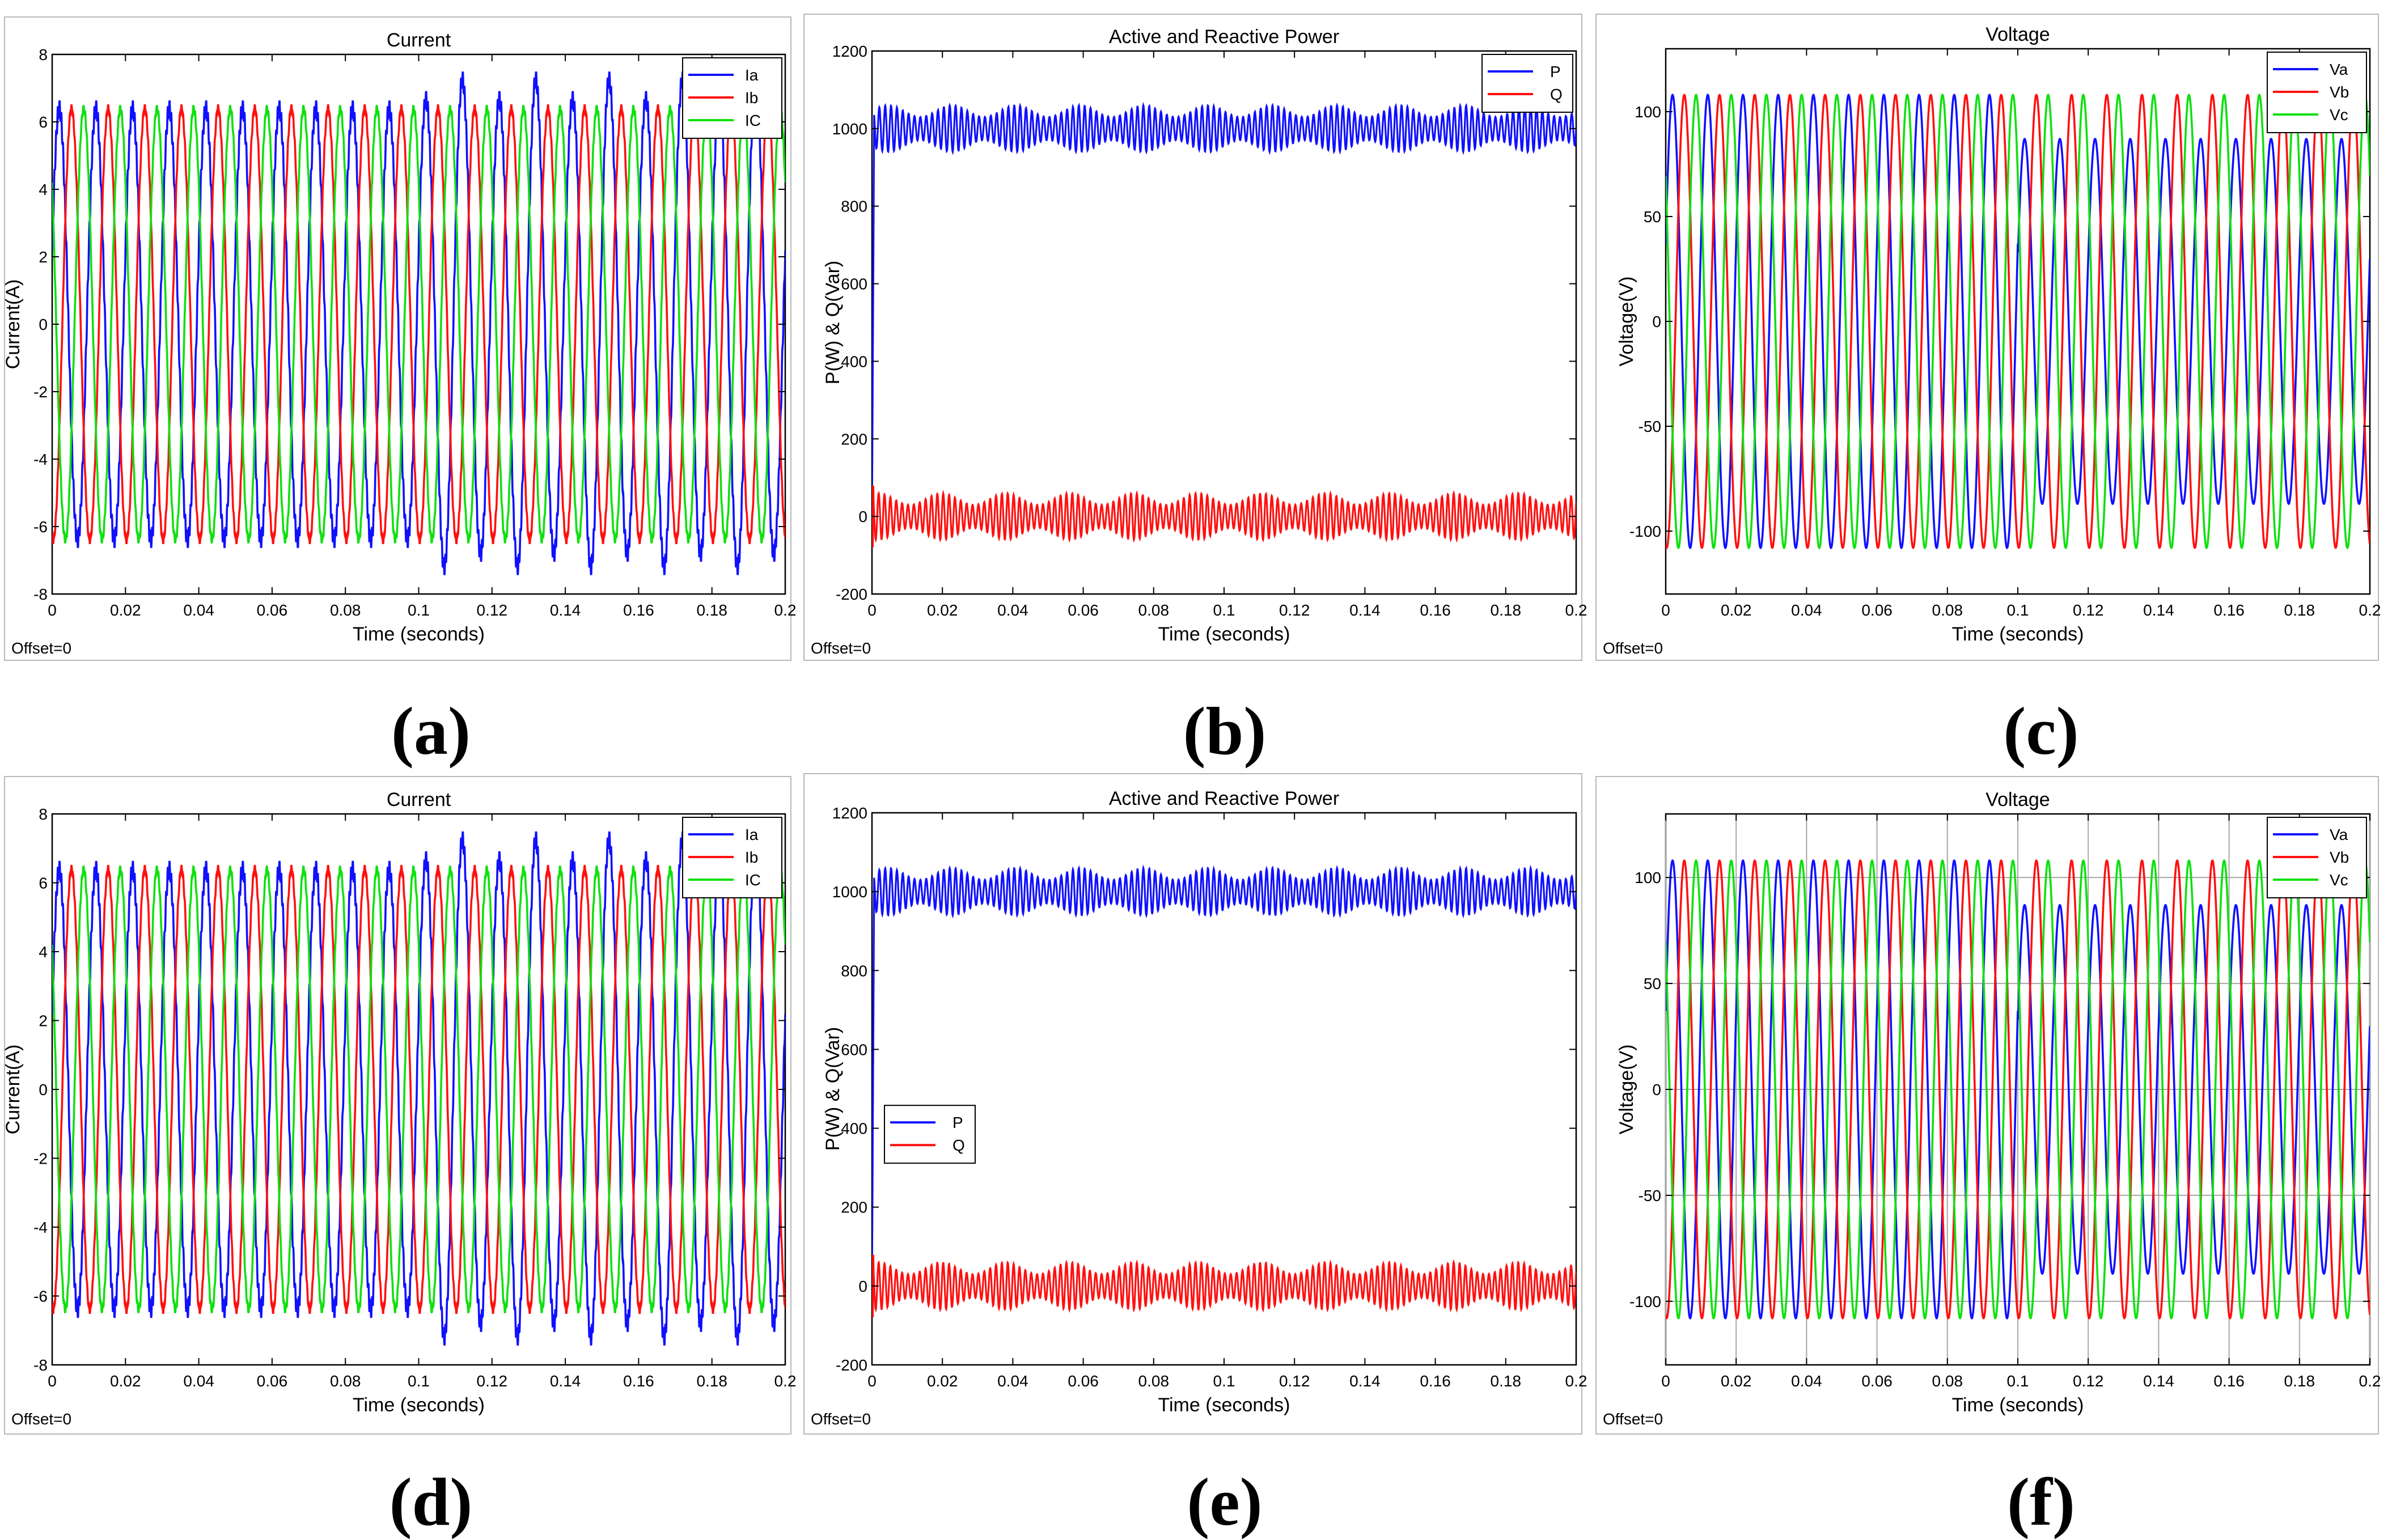 The image size is (2392, 1540). What do you see at coordinates (432, 1501) in the screenshot?
I see `panel-label: (d)` at bounding box center [432, 1501].